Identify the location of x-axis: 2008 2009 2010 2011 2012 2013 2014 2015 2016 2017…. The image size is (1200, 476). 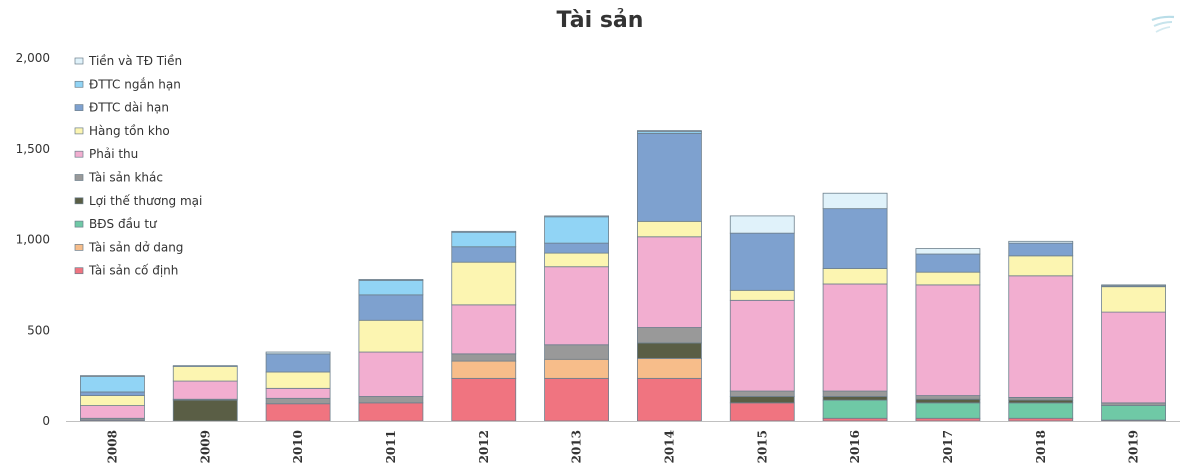
(623, 442).